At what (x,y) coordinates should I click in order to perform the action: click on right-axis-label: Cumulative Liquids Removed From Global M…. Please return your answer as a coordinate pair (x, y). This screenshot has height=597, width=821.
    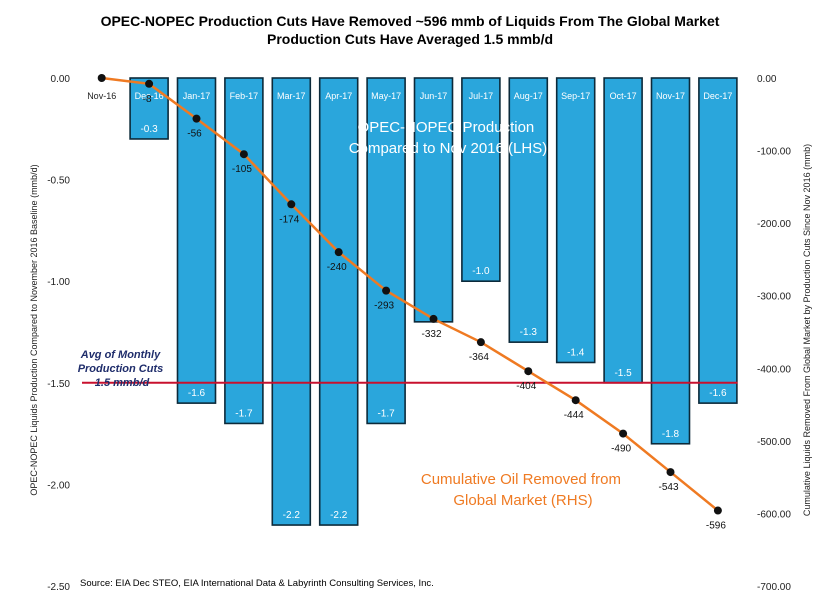
    Looking at the image, I should click on (807, 330).